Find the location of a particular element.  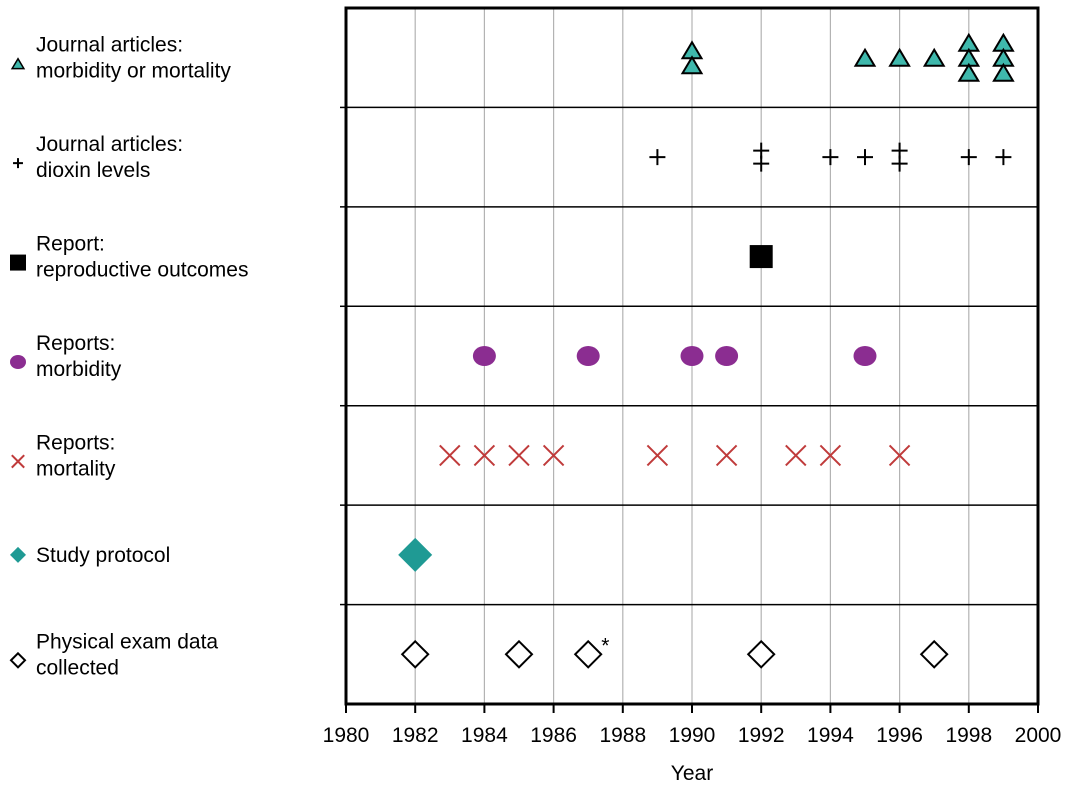

series-7-point-1987 is located at coordinates (588, 654).